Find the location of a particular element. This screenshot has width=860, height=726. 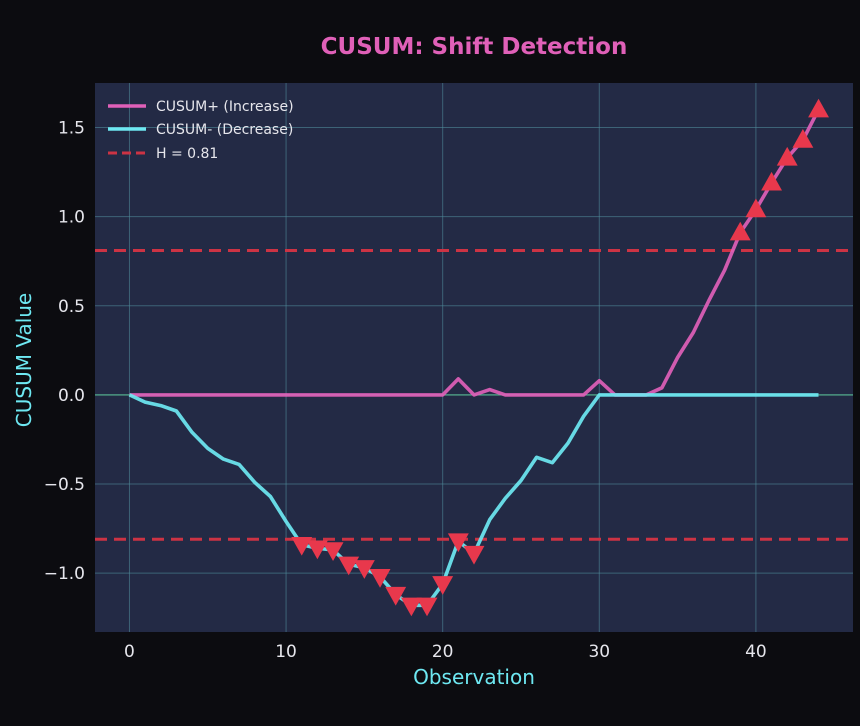

x-tick-label: 20 is located at coordinates (443, 652).